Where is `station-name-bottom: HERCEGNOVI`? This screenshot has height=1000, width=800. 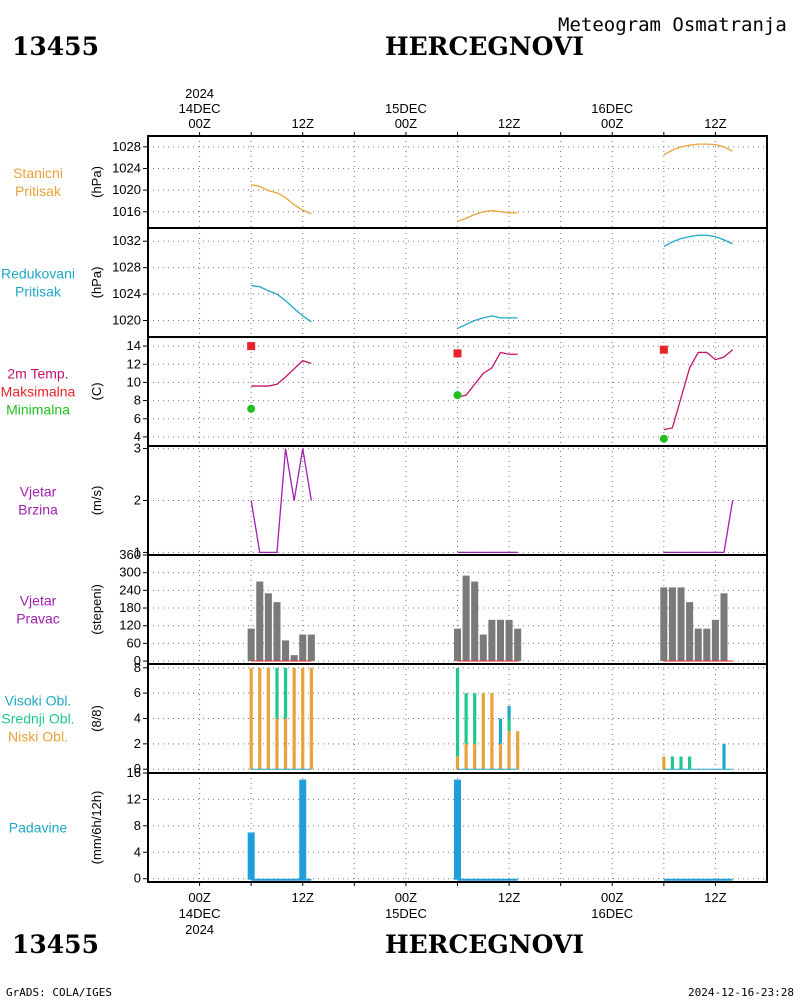
station-name-bottom: HERCEGNOVI is located at coordinates (484, 944).